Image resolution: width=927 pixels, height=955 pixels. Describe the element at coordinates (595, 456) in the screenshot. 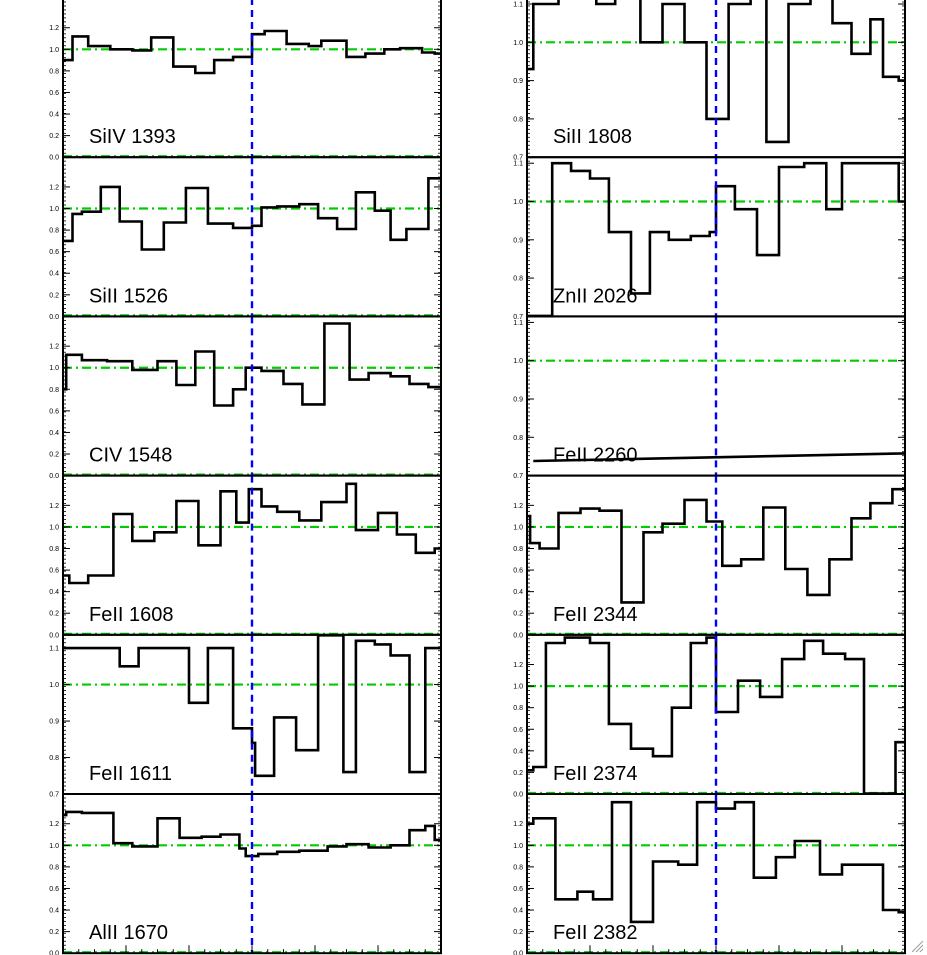

I see `ion-label: FeII 2260` at that location.